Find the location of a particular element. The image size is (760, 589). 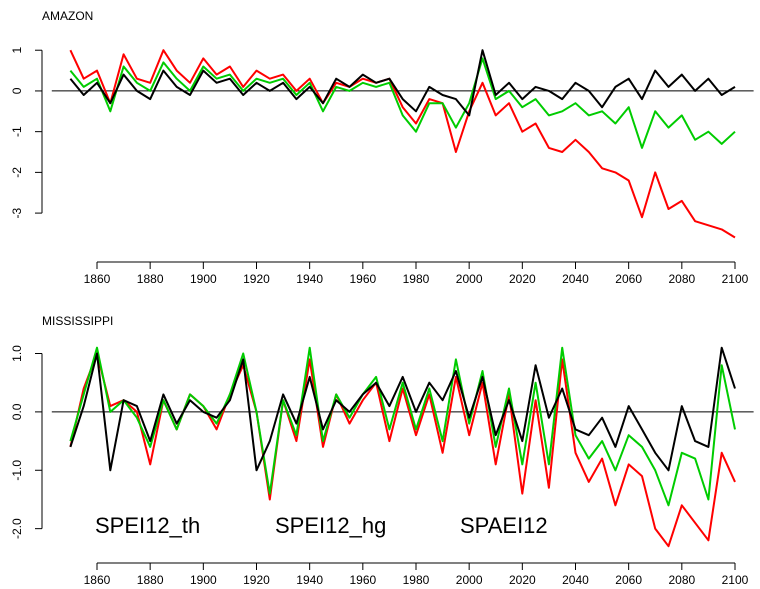

y-tick-label: -3 is located at coordinates (17, 212).